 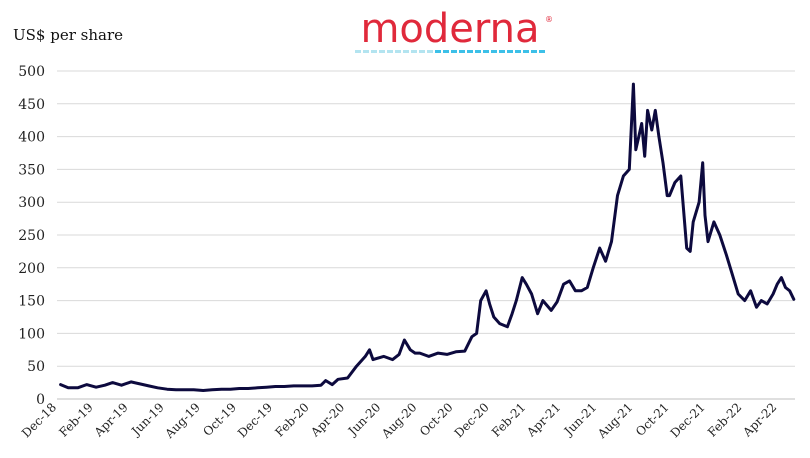 What do you see at coordinates (363, 419) in the screenshot?
I see `x-tick-label: Jun-20` at bounding box center [363, 419].